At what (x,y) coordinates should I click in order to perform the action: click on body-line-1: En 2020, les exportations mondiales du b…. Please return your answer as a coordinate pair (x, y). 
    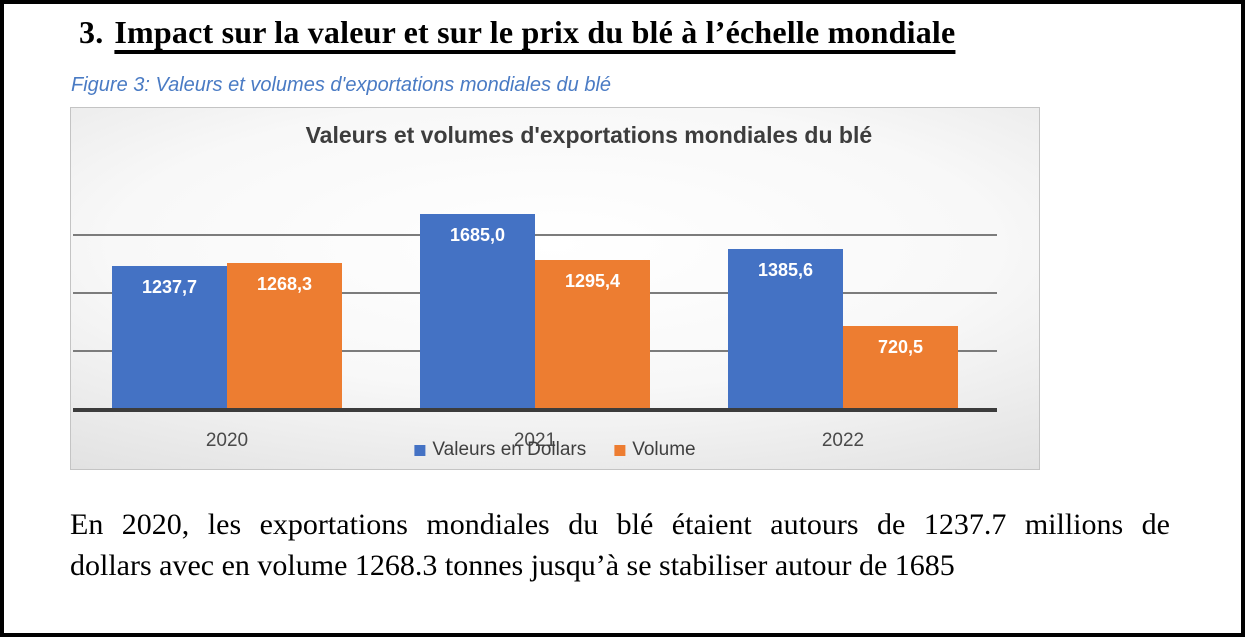
    Looking at the image, I should click on (620, 524).